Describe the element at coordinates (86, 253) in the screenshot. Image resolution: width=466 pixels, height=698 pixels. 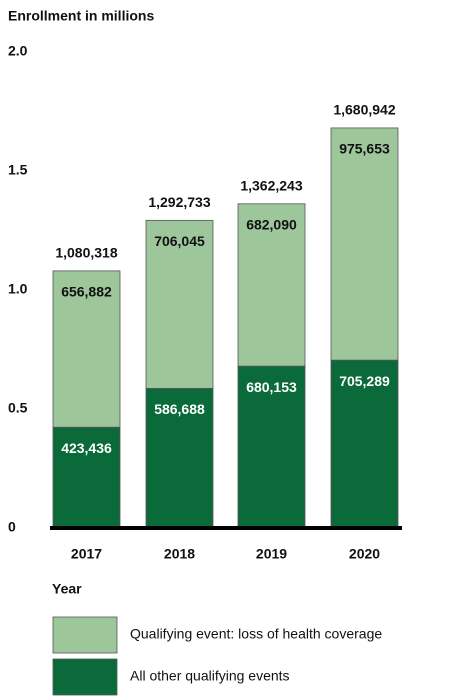
I see `total-label: 1,080,318` at that location.